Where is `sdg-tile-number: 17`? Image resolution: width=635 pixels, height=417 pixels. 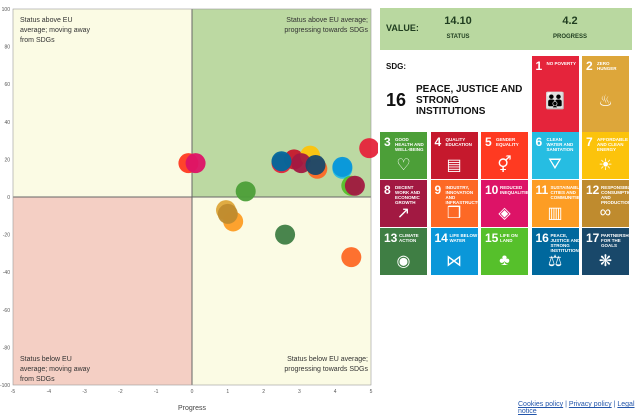 sdg-tile-number: 17 is located at coordinates (593, 238).